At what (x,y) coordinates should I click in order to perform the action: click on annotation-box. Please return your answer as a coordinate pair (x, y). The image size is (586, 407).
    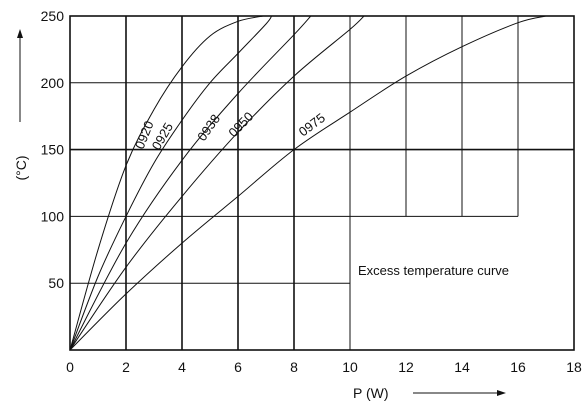
    Looking at the image, I should click on (462, 269).